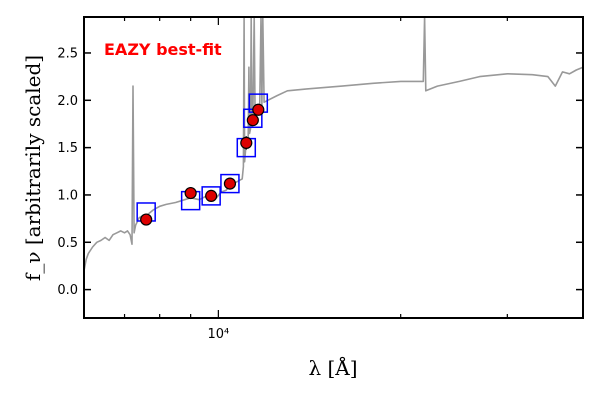 The width and height of the screenshot is (600, 400). Describe the element at coordinates (163, 49) in the screenshot. I see `fit-annotation: EAZY best-fit` at that location.